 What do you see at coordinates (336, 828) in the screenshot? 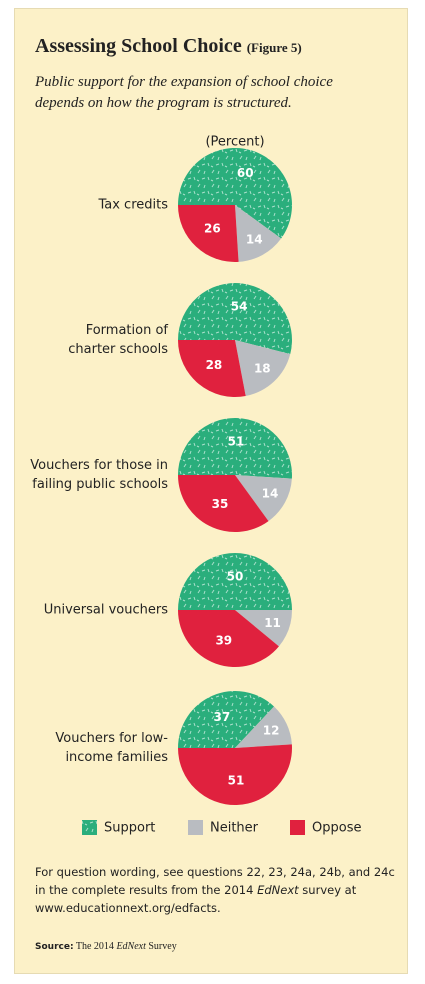
I see `legend-label: Oppose` at bounding box center [336, 828].